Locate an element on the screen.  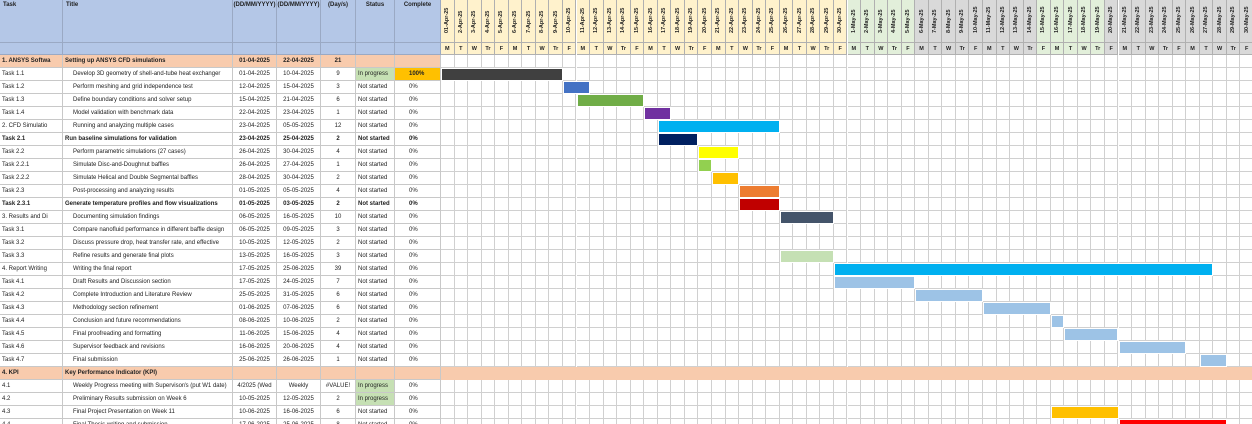
cell-complete: 100% is located at coordinates (418, 74).